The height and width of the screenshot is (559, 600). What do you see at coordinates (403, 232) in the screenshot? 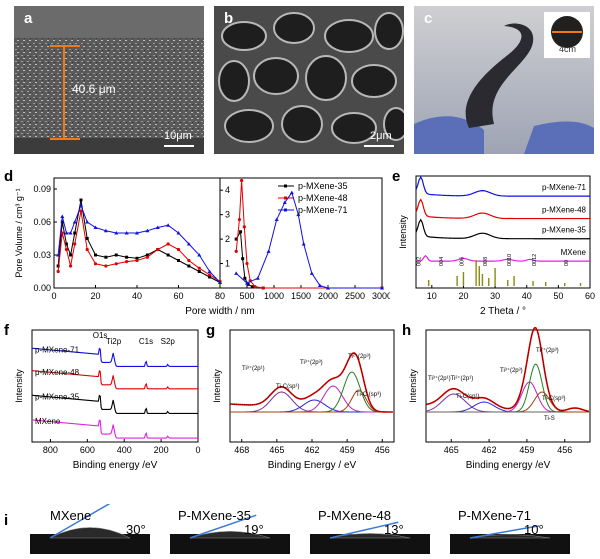
I see `xrd-ylabel: Intensity` at bounding box center [403, 232].